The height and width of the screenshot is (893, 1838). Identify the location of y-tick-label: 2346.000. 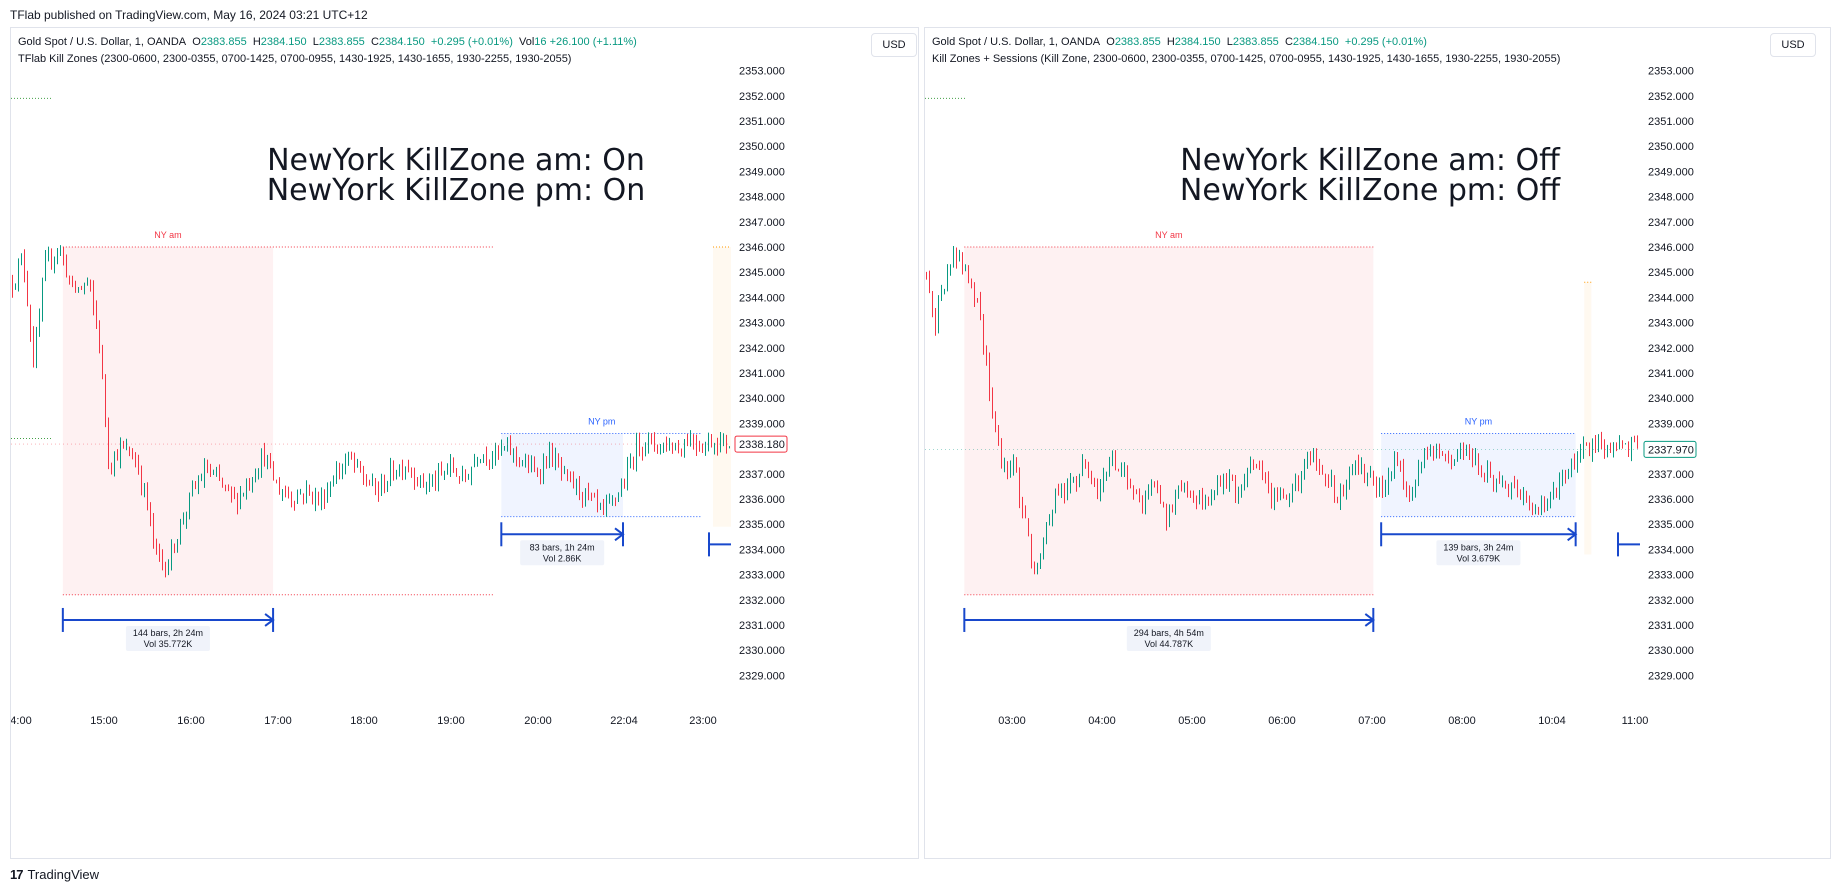
(1671, 248).